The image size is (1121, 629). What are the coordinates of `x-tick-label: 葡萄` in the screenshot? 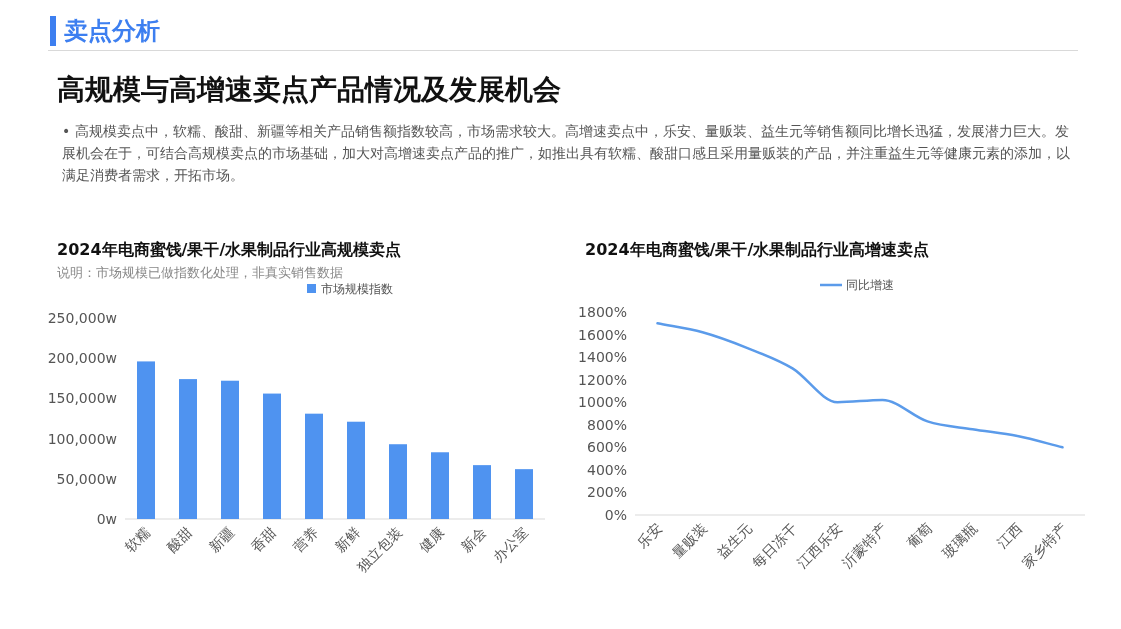 It's located at (919, 535).